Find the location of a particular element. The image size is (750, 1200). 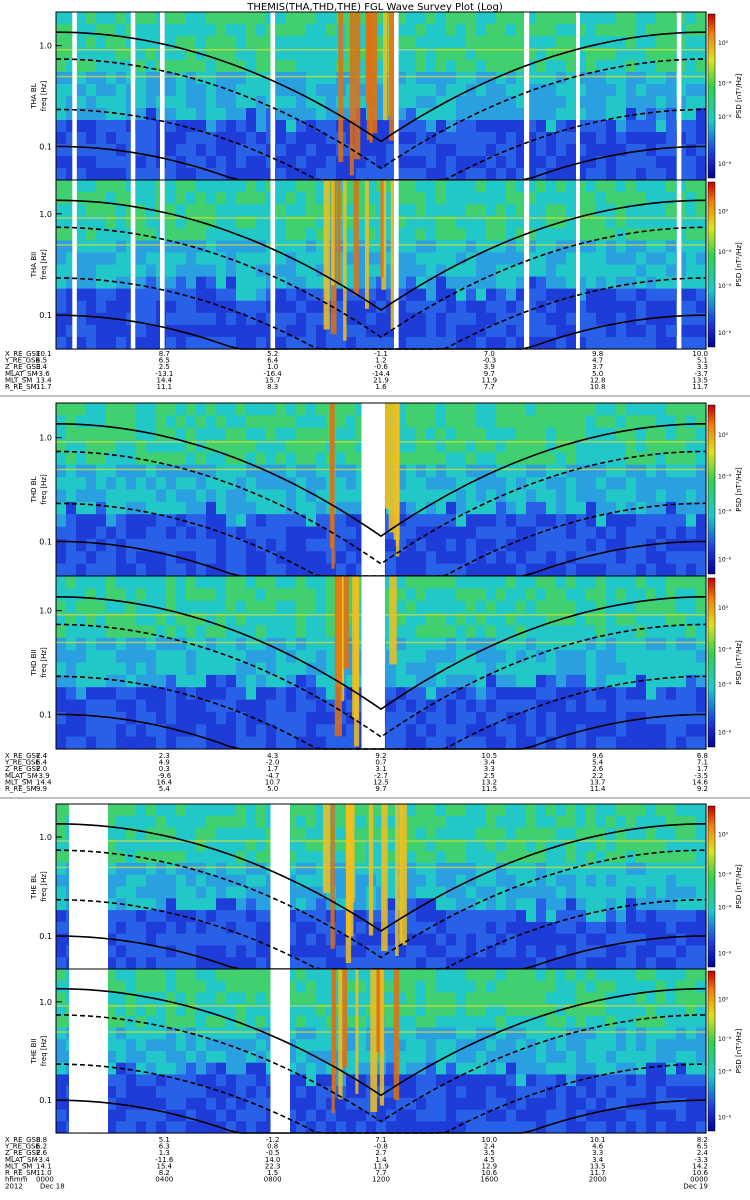

data-gap is located at coordinates (373, 489).